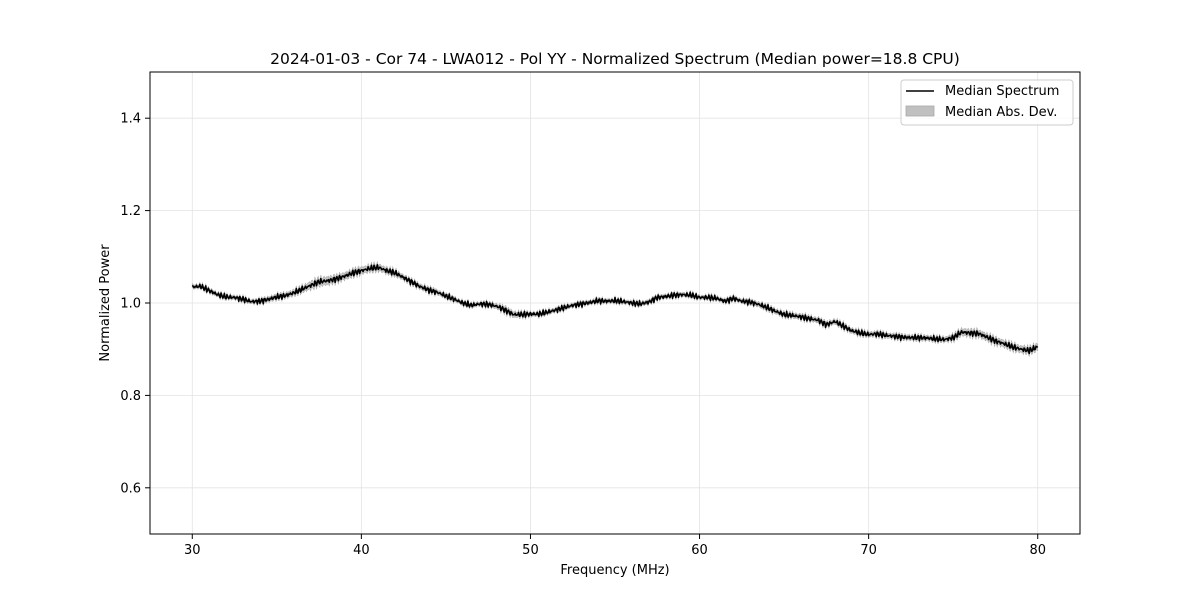 The width and height of the screenshot is (1200, 604). I want to click on median-spectrum-line, so click(615, 309).